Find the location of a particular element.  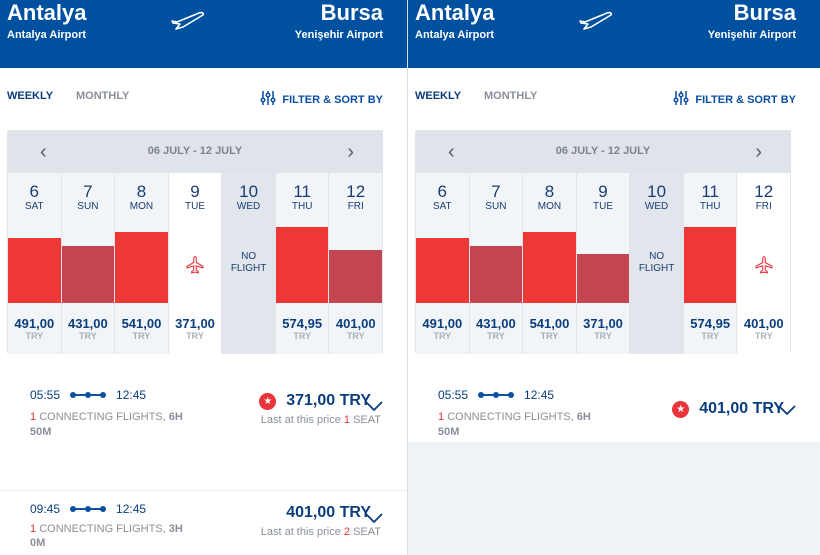

day-name: WED is located at coordinates (248, 206).